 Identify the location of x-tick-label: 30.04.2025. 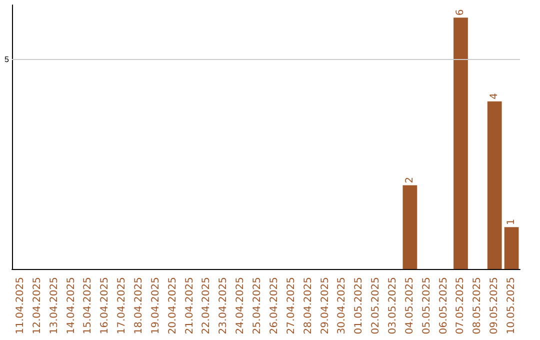
(342, 305).